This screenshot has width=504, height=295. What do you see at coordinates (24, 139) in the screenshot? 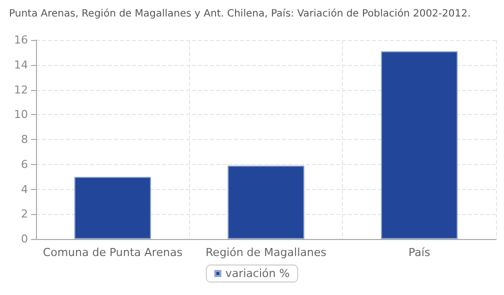
I see `y-tick-label: 8` at bounding box center [24, 139].